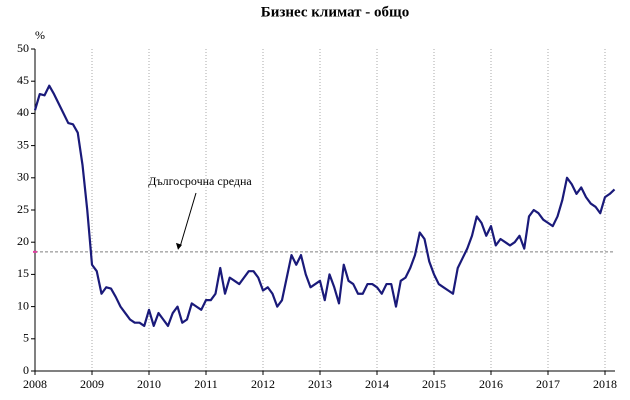 This screenshot has height=400, width=630. Describe the element at coordinates (263, 384) in the screenshot. I see `x-tick-label: 2012` at that location.